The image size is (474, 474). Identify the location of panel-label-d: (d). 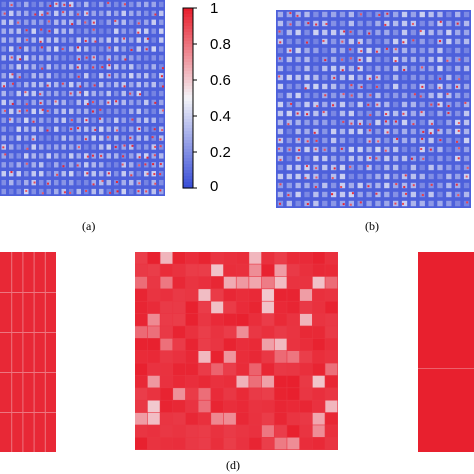
(233, 465).